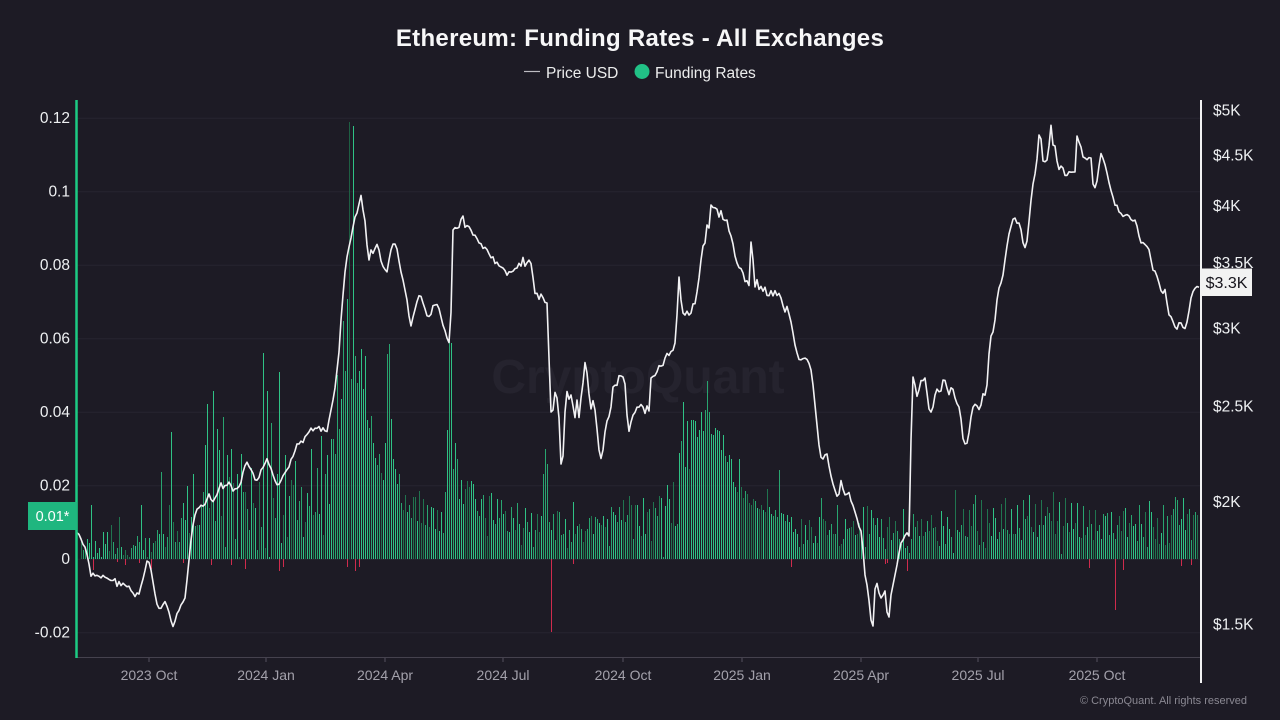  What do you see at coordinates (1233, 625) in the screenshot?
I see `svg-text: $1.5K` at bounding box center [1233, 625].